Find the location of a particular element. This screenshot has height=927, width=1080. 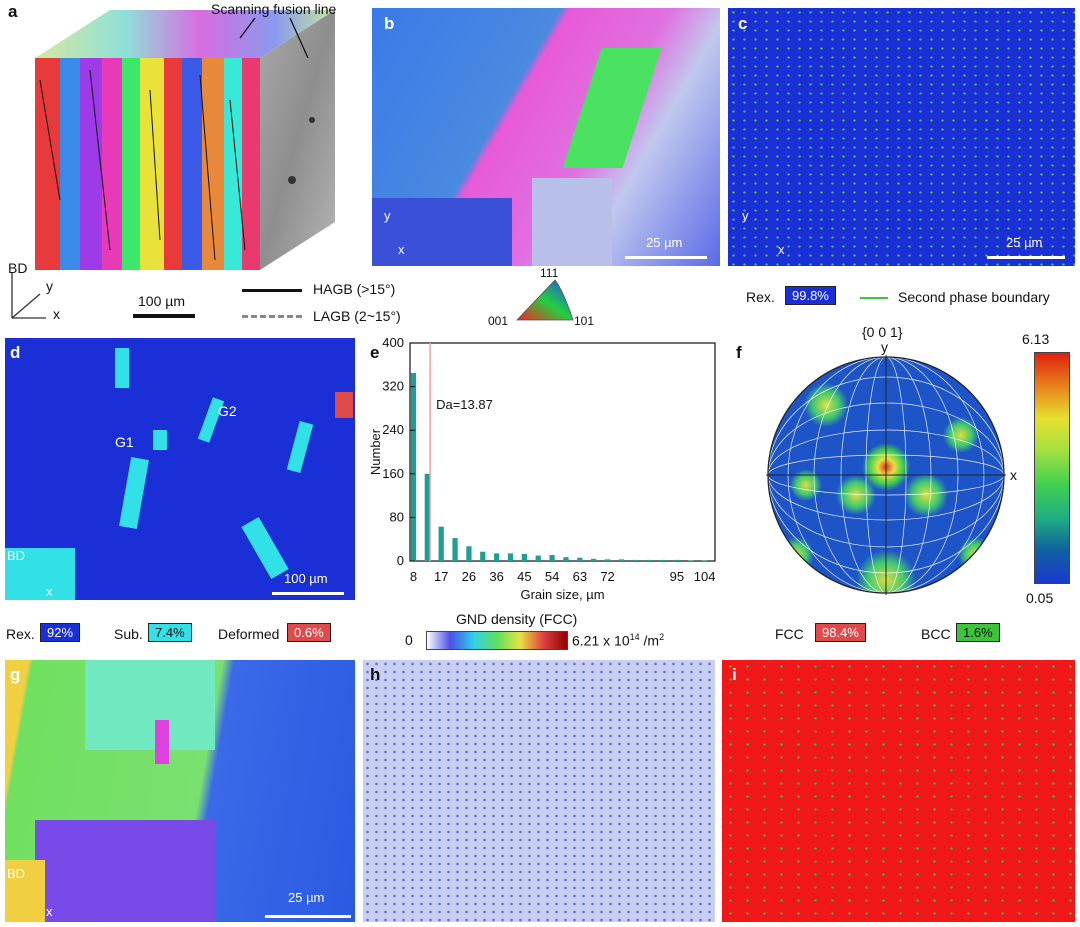

axis-g-x: x is located at coordinates (49, 911).